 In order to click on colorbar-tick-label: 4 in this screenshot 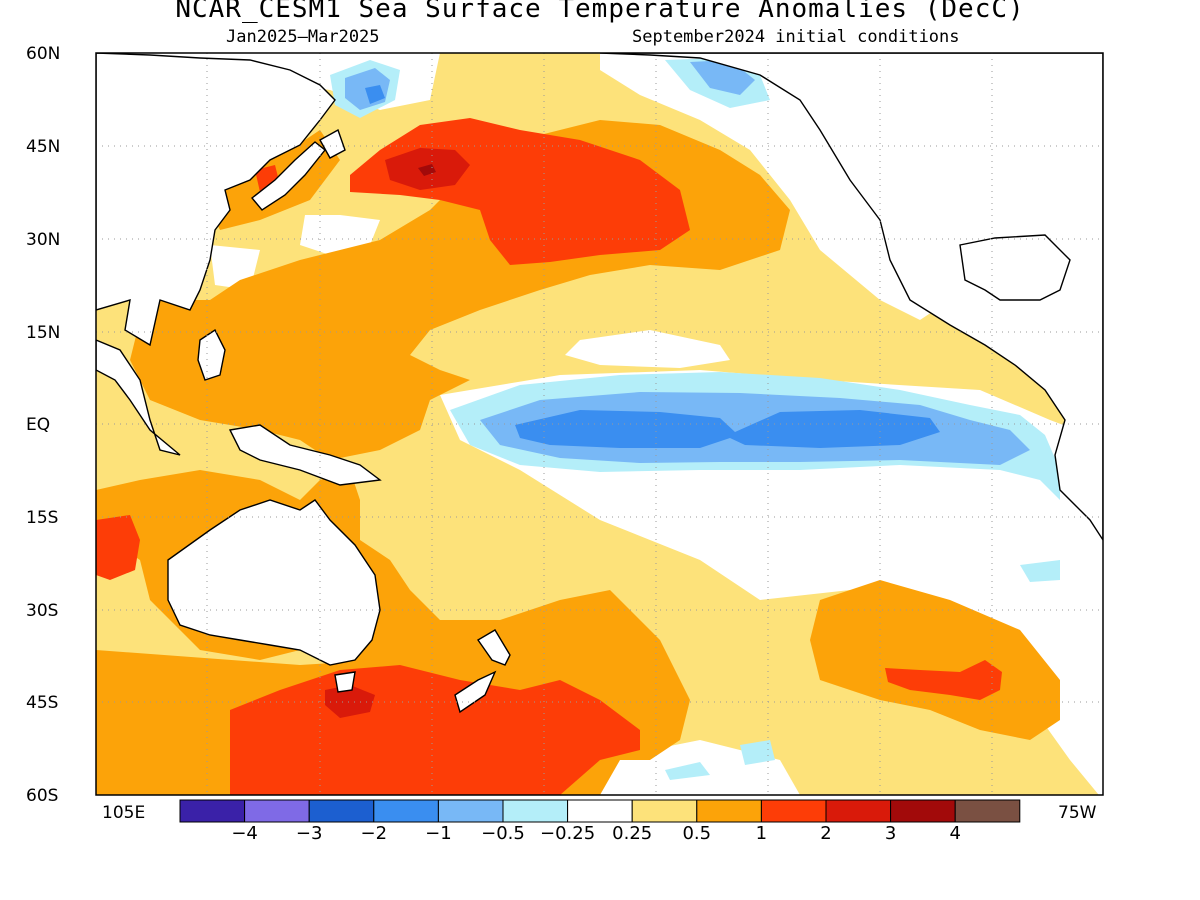, I will do `click(955, 833)`.